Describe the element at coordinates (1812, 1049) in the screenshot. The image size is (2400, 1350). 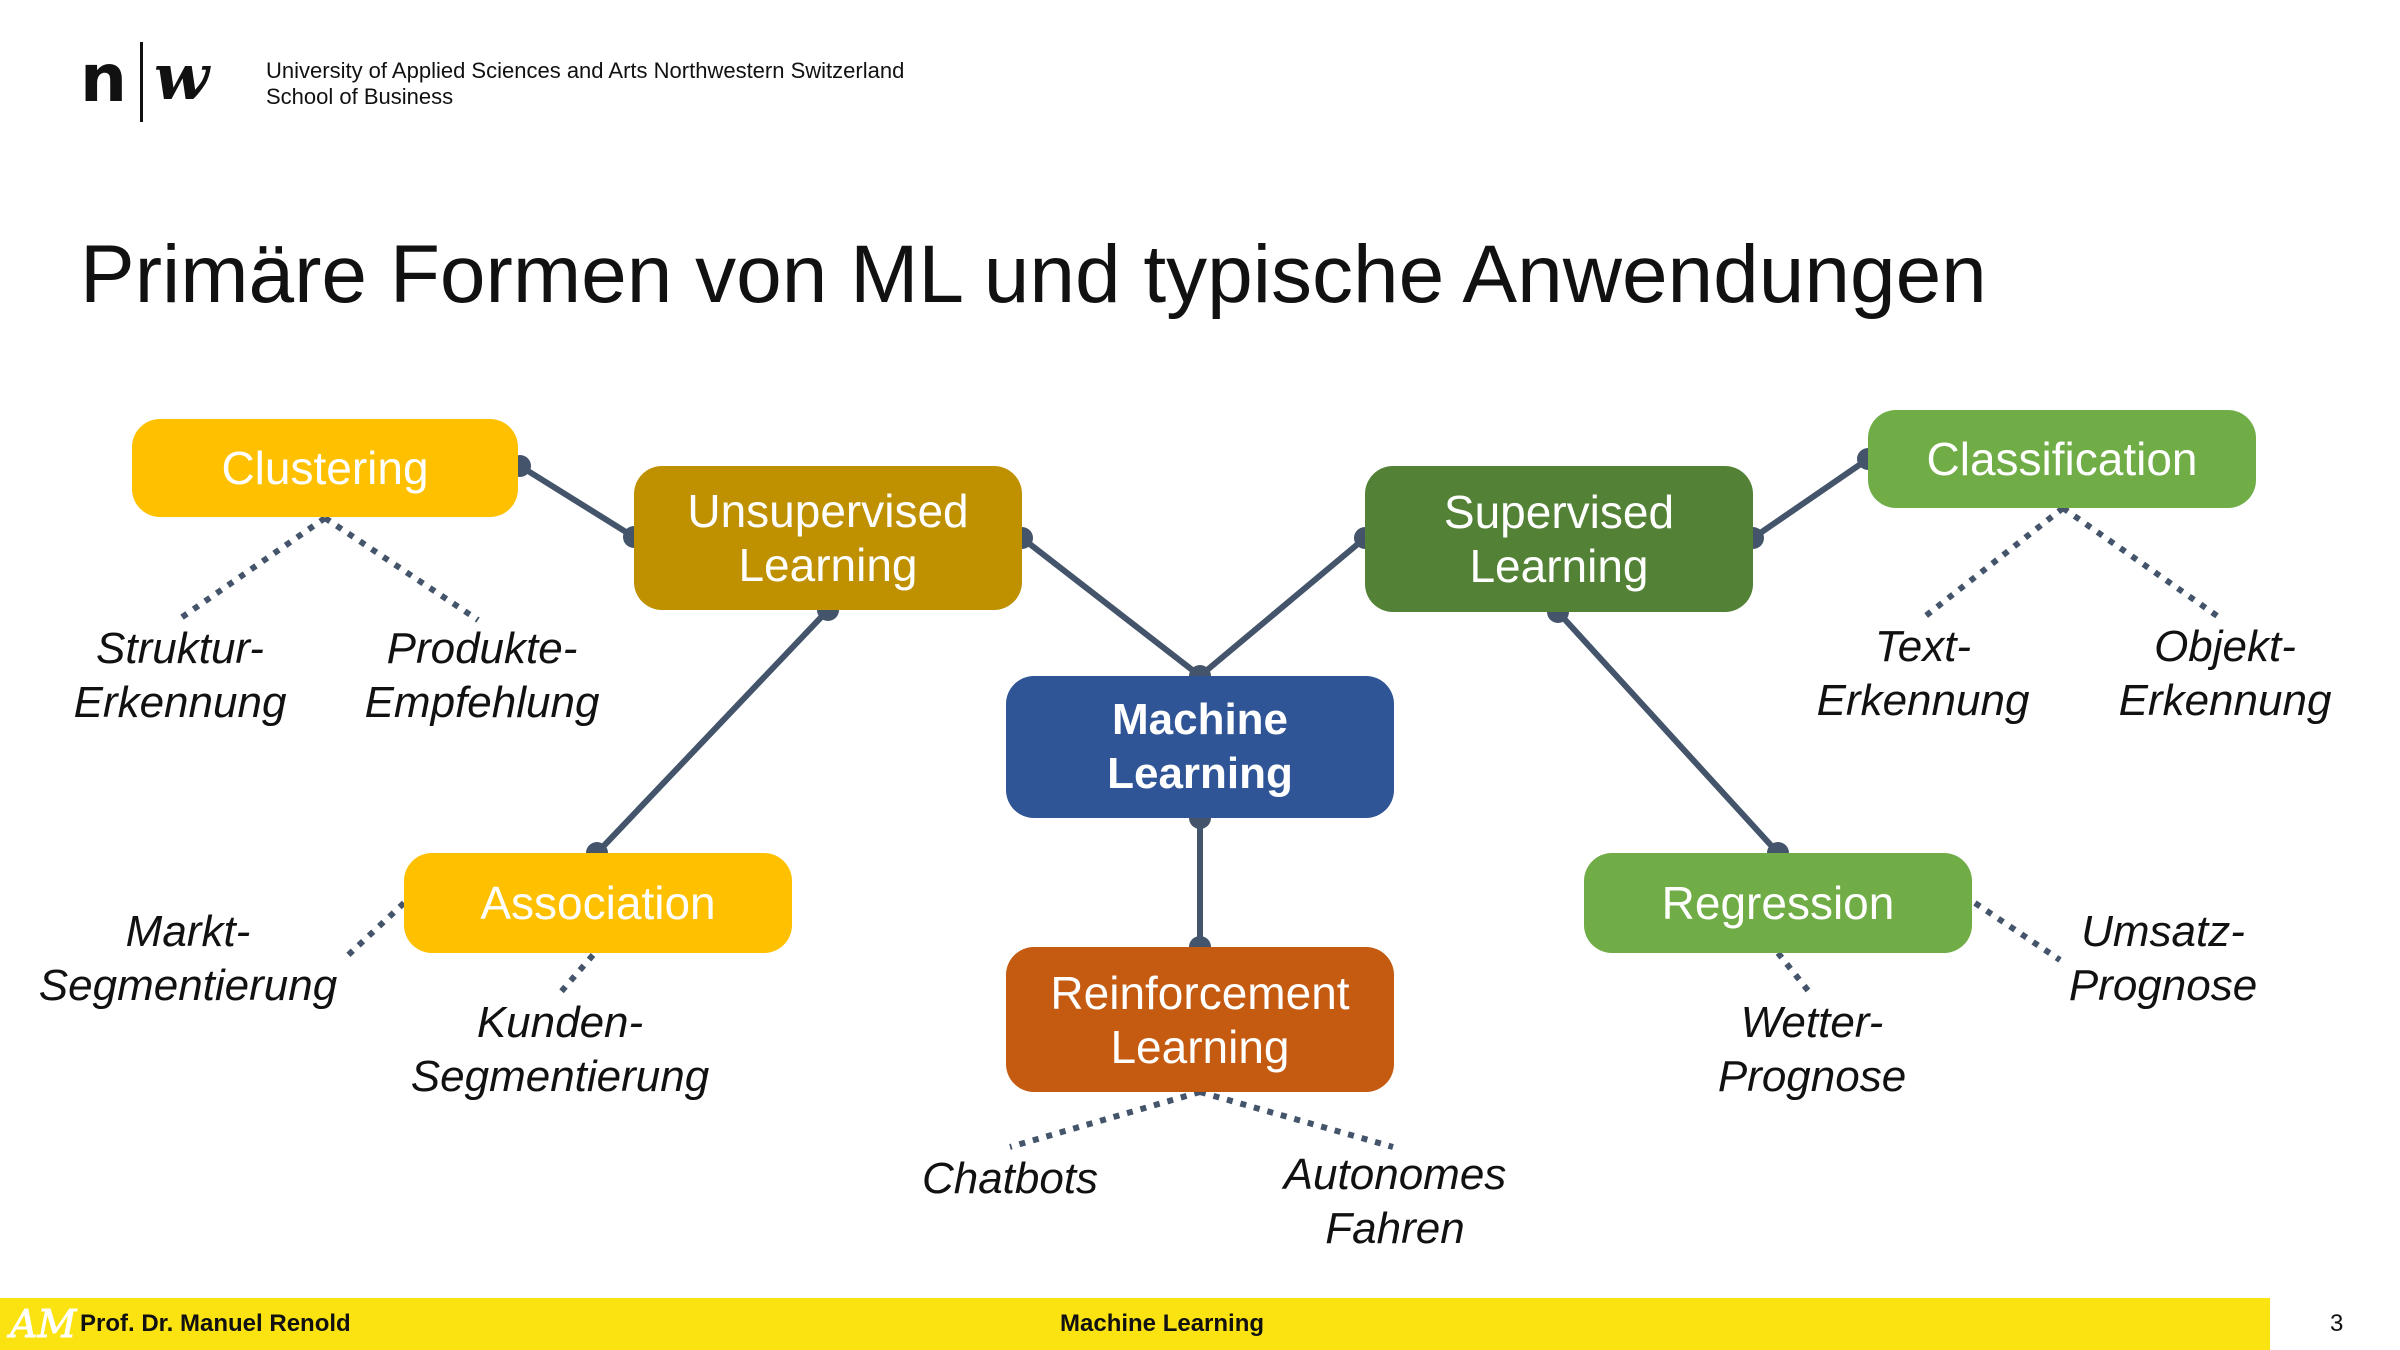
I see `leaf-wetter-prognose: Wetter- Prognose` at that location.